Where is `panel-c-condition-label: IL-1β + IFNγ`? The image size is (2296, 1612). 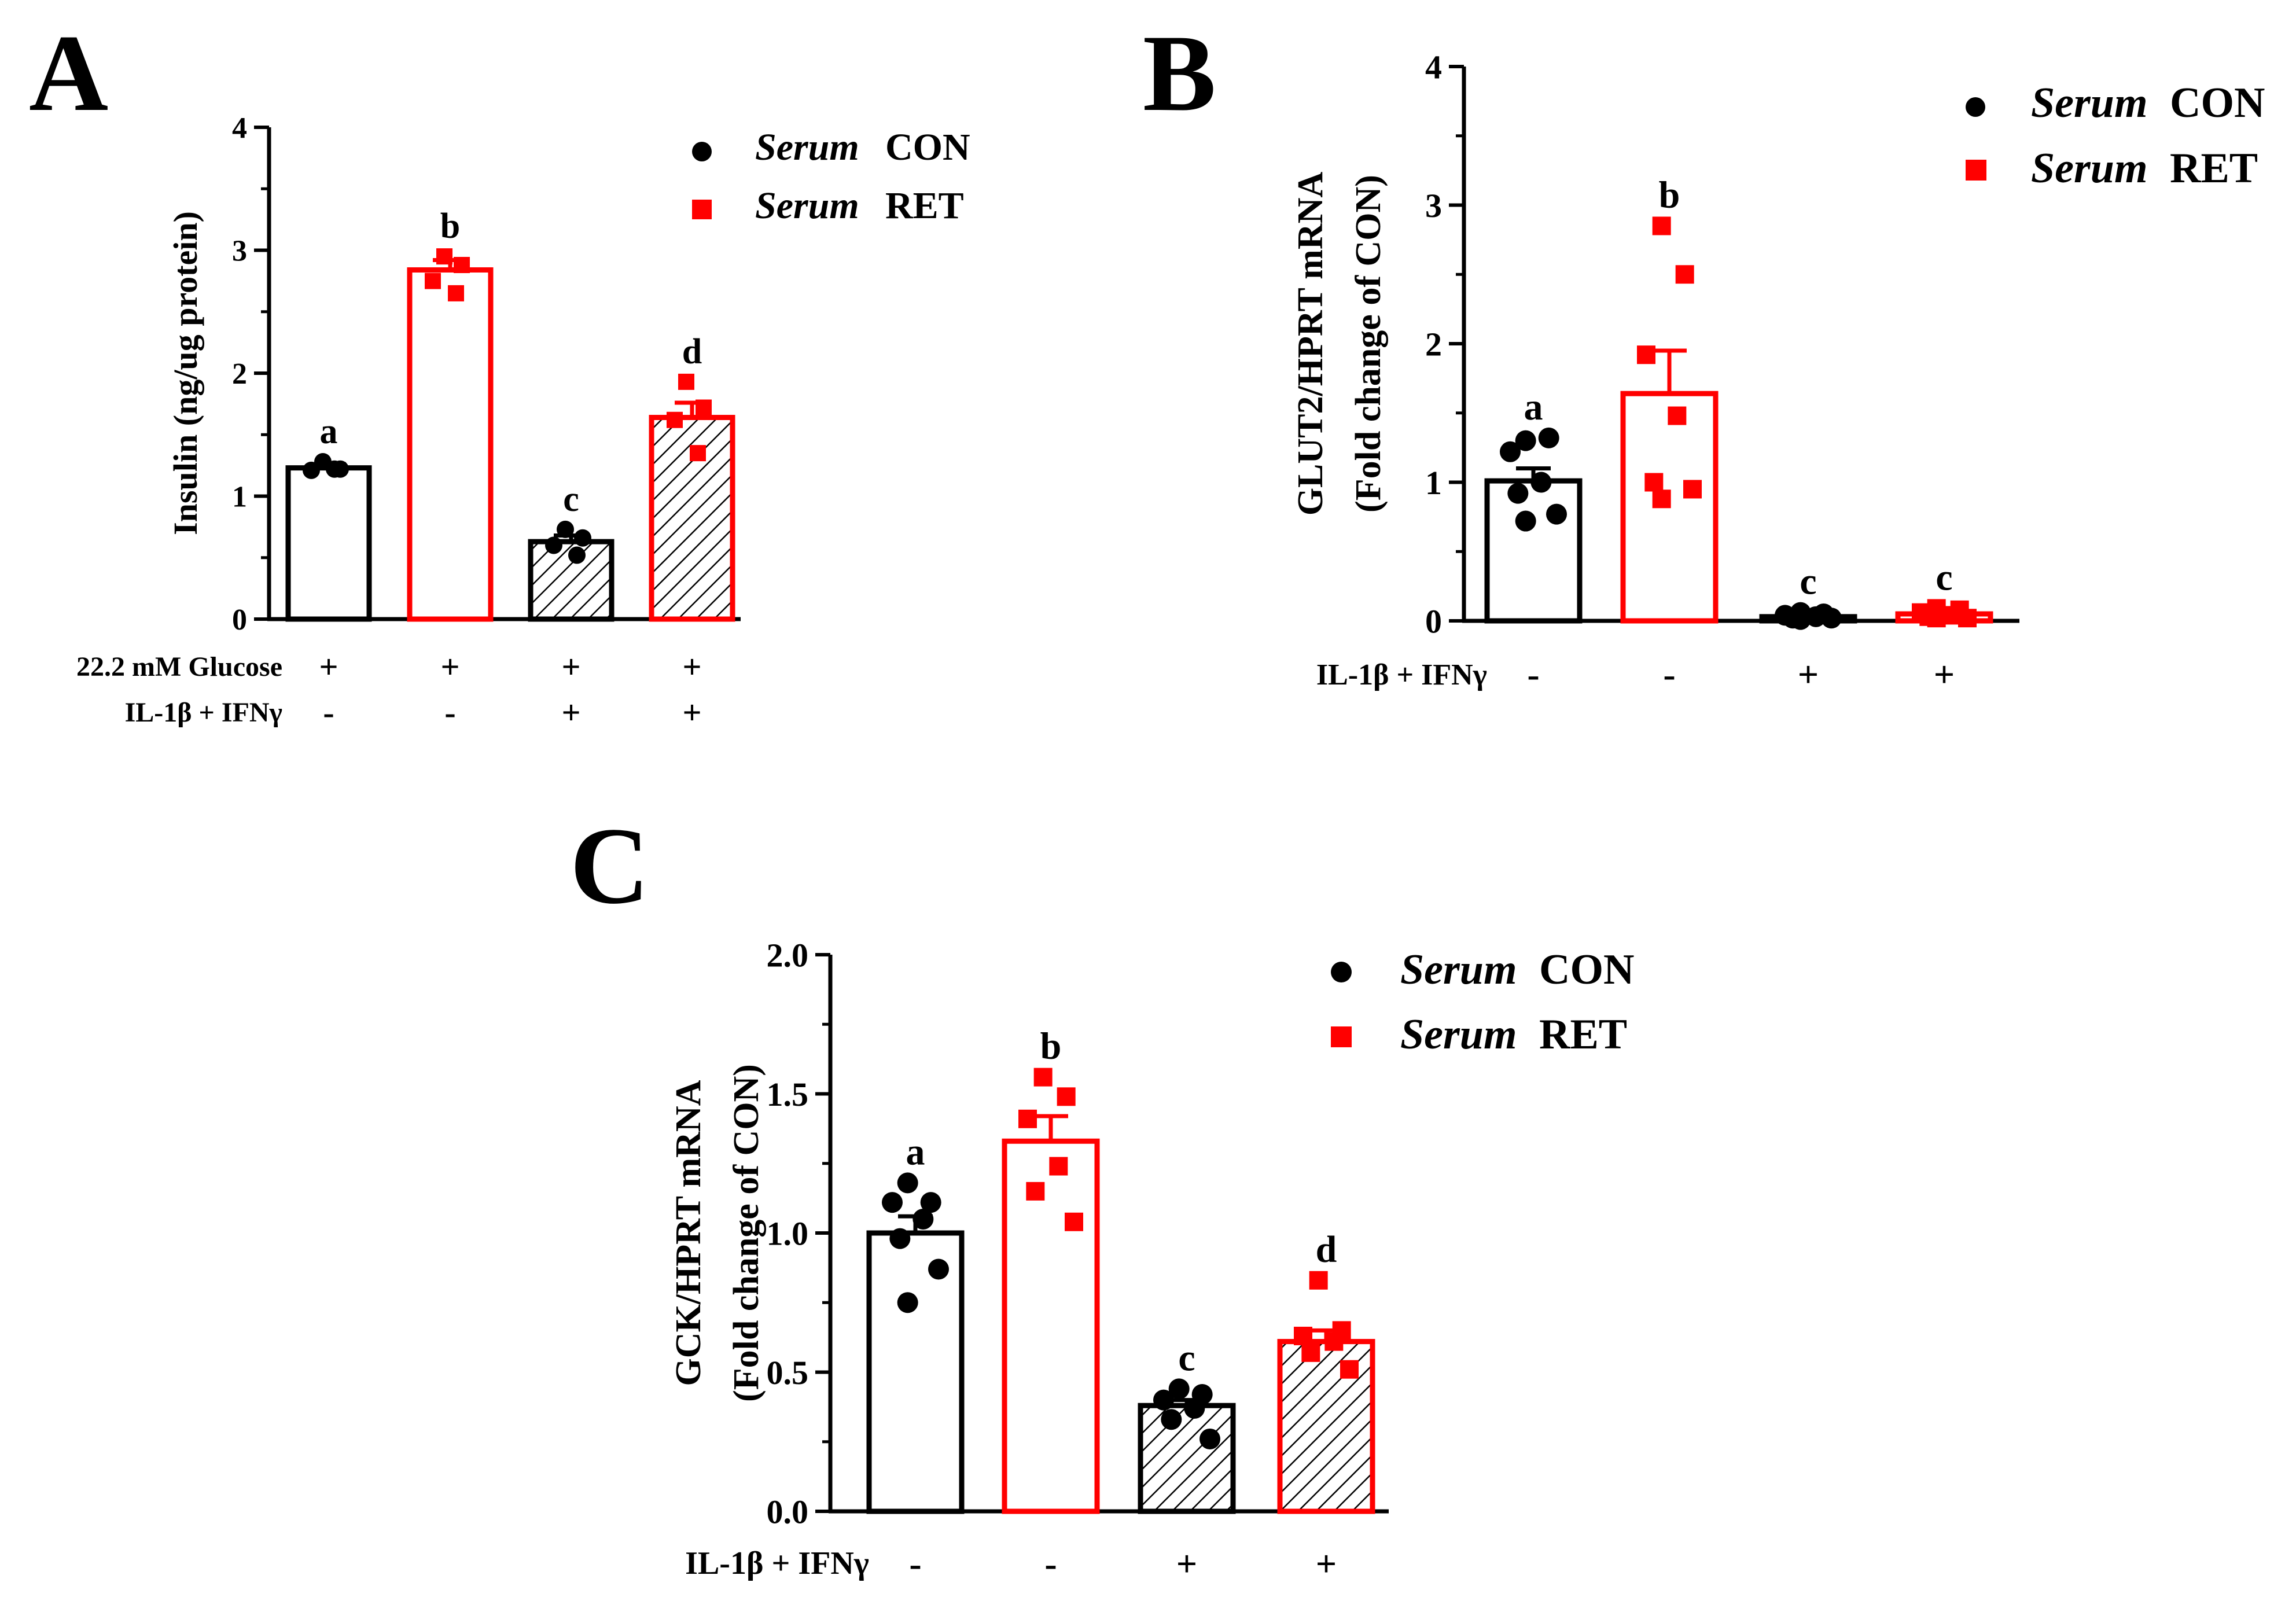 panel-c-condition-label: IL-1β + IFNγ is located at coordinates (777, 1563).